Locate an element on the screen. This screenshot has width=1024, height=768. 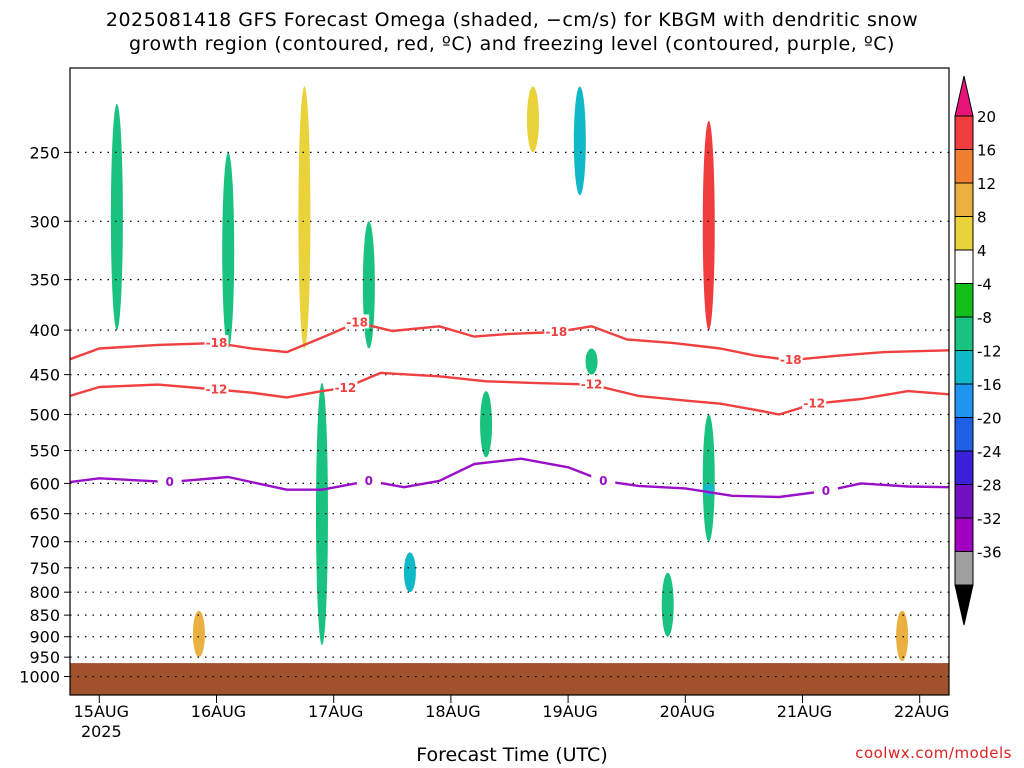
y-tick-label: 250 is located at coordinates (44, 152).